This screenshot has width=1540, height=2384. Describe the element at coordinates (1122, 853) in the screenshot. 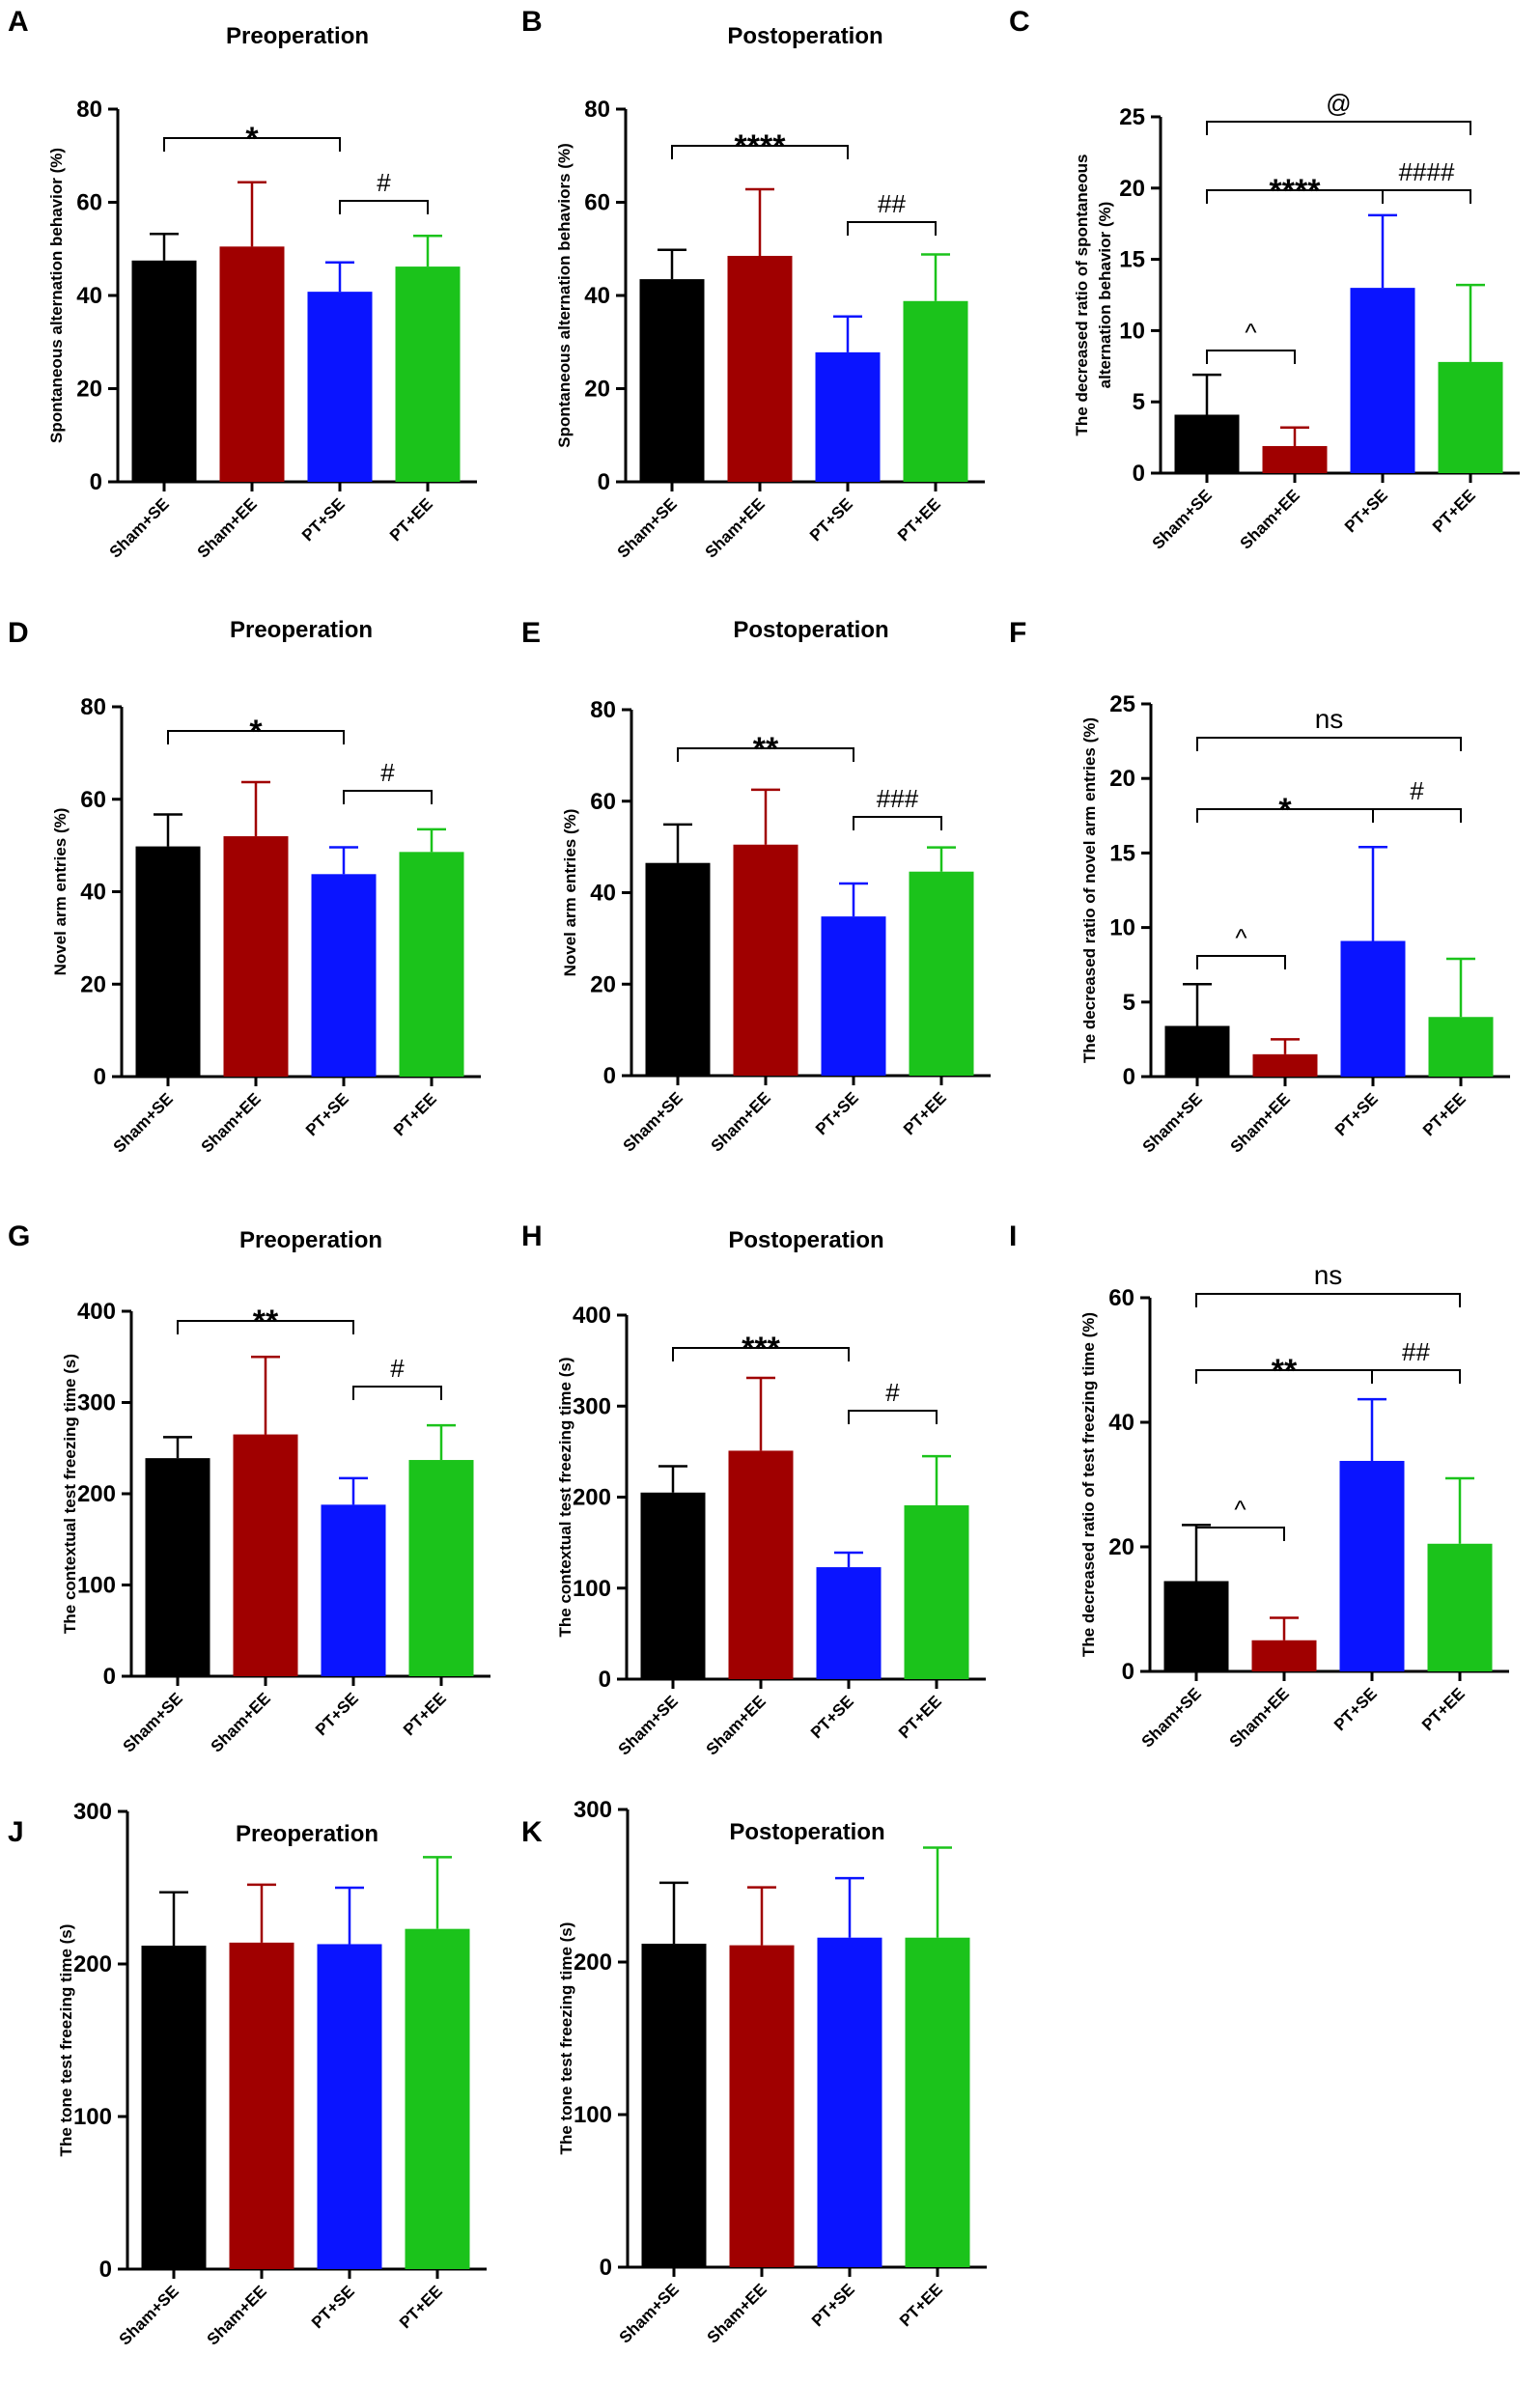

I see `y-tick-label: 15` at that location.